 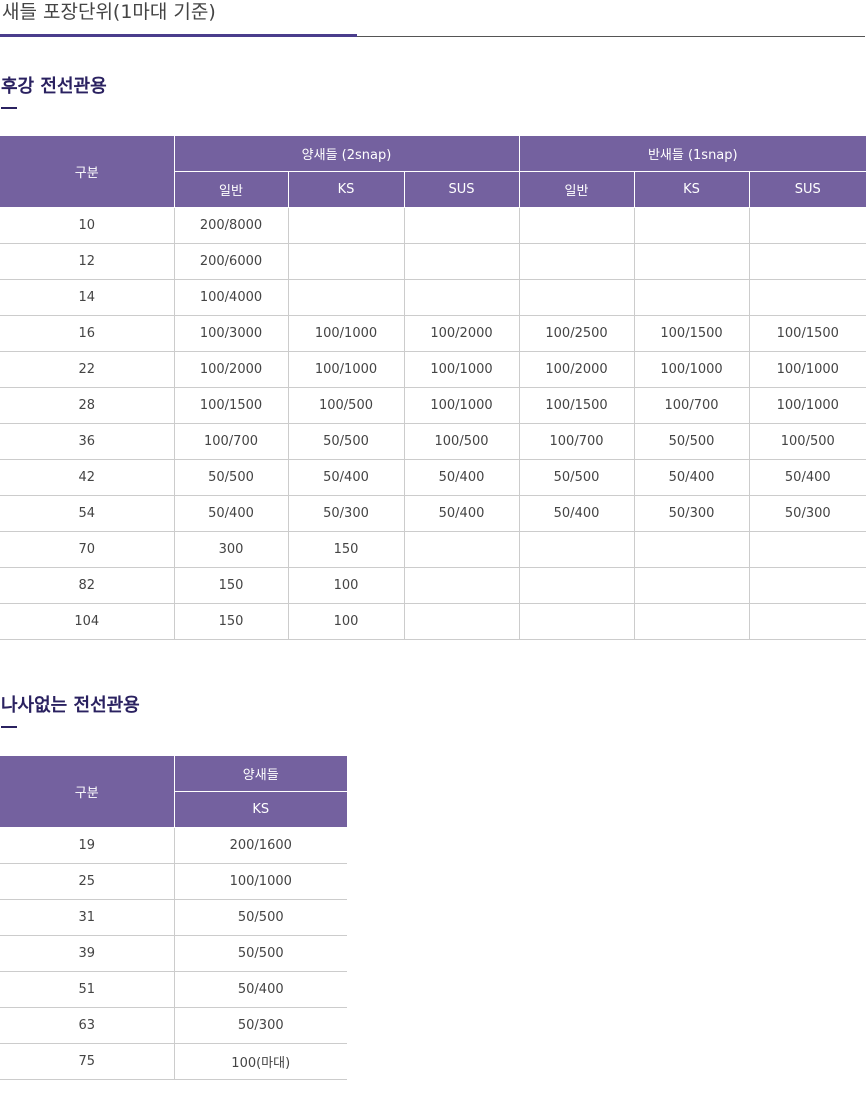 I want to click on table-row: 25 100/1000, so click(x=173, y=881).